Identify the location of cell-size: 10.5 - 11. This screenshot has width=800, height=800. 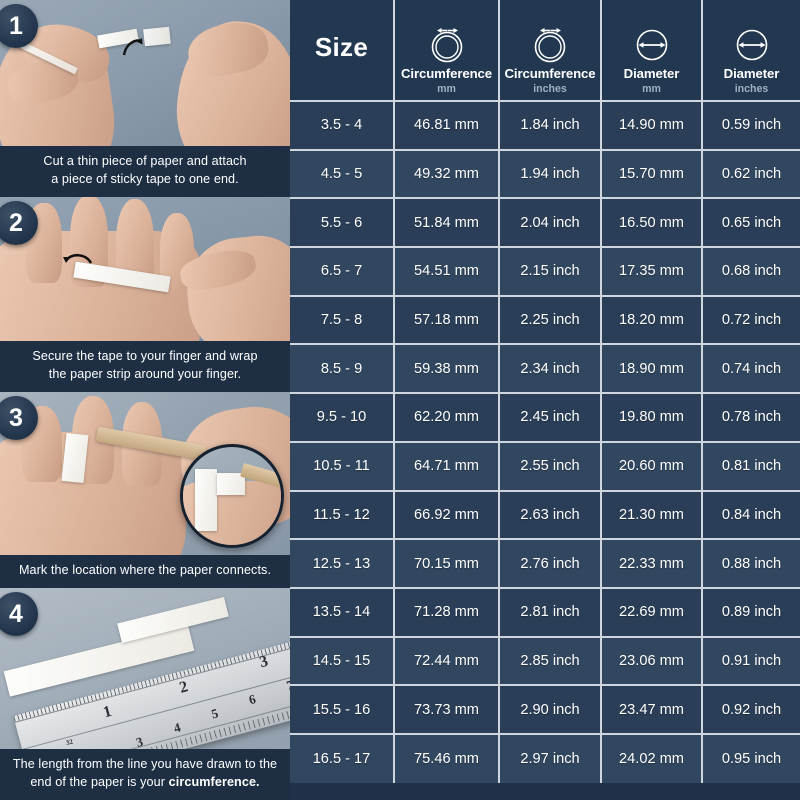
(342, 467).